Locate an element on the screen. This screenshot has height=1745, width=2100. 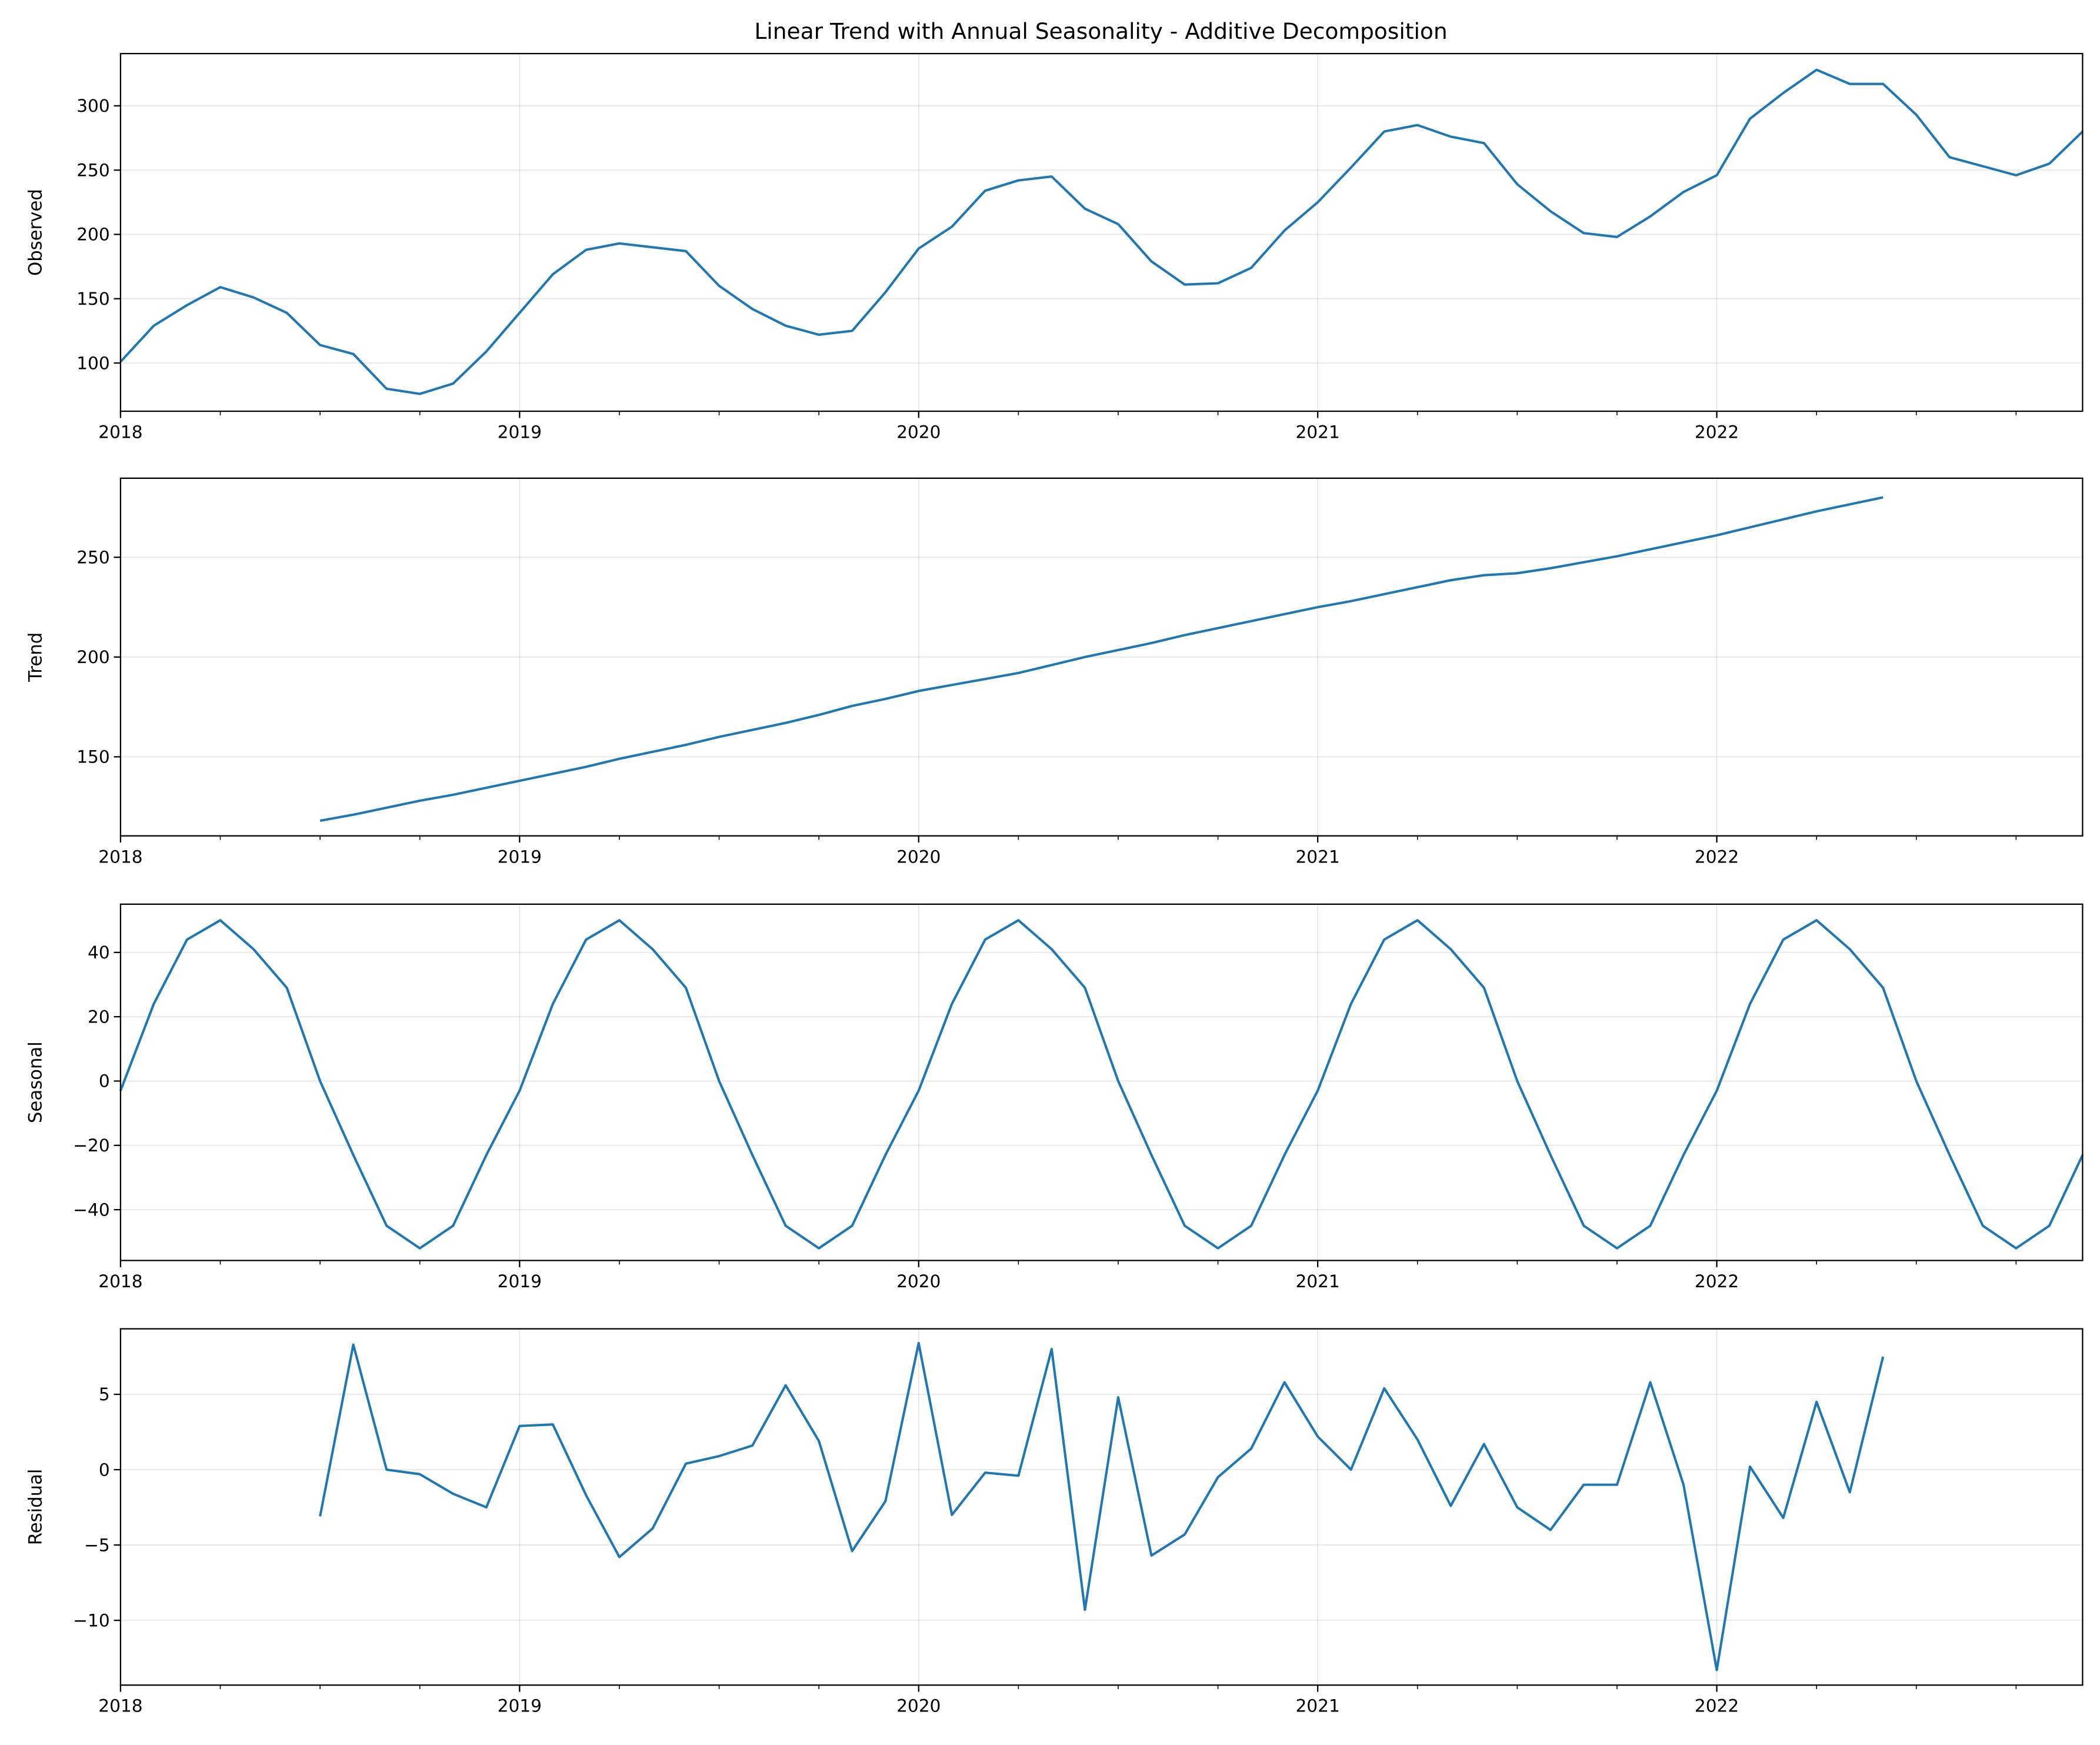
y-tick-label: 5 is located at coordinates (104, 1394).